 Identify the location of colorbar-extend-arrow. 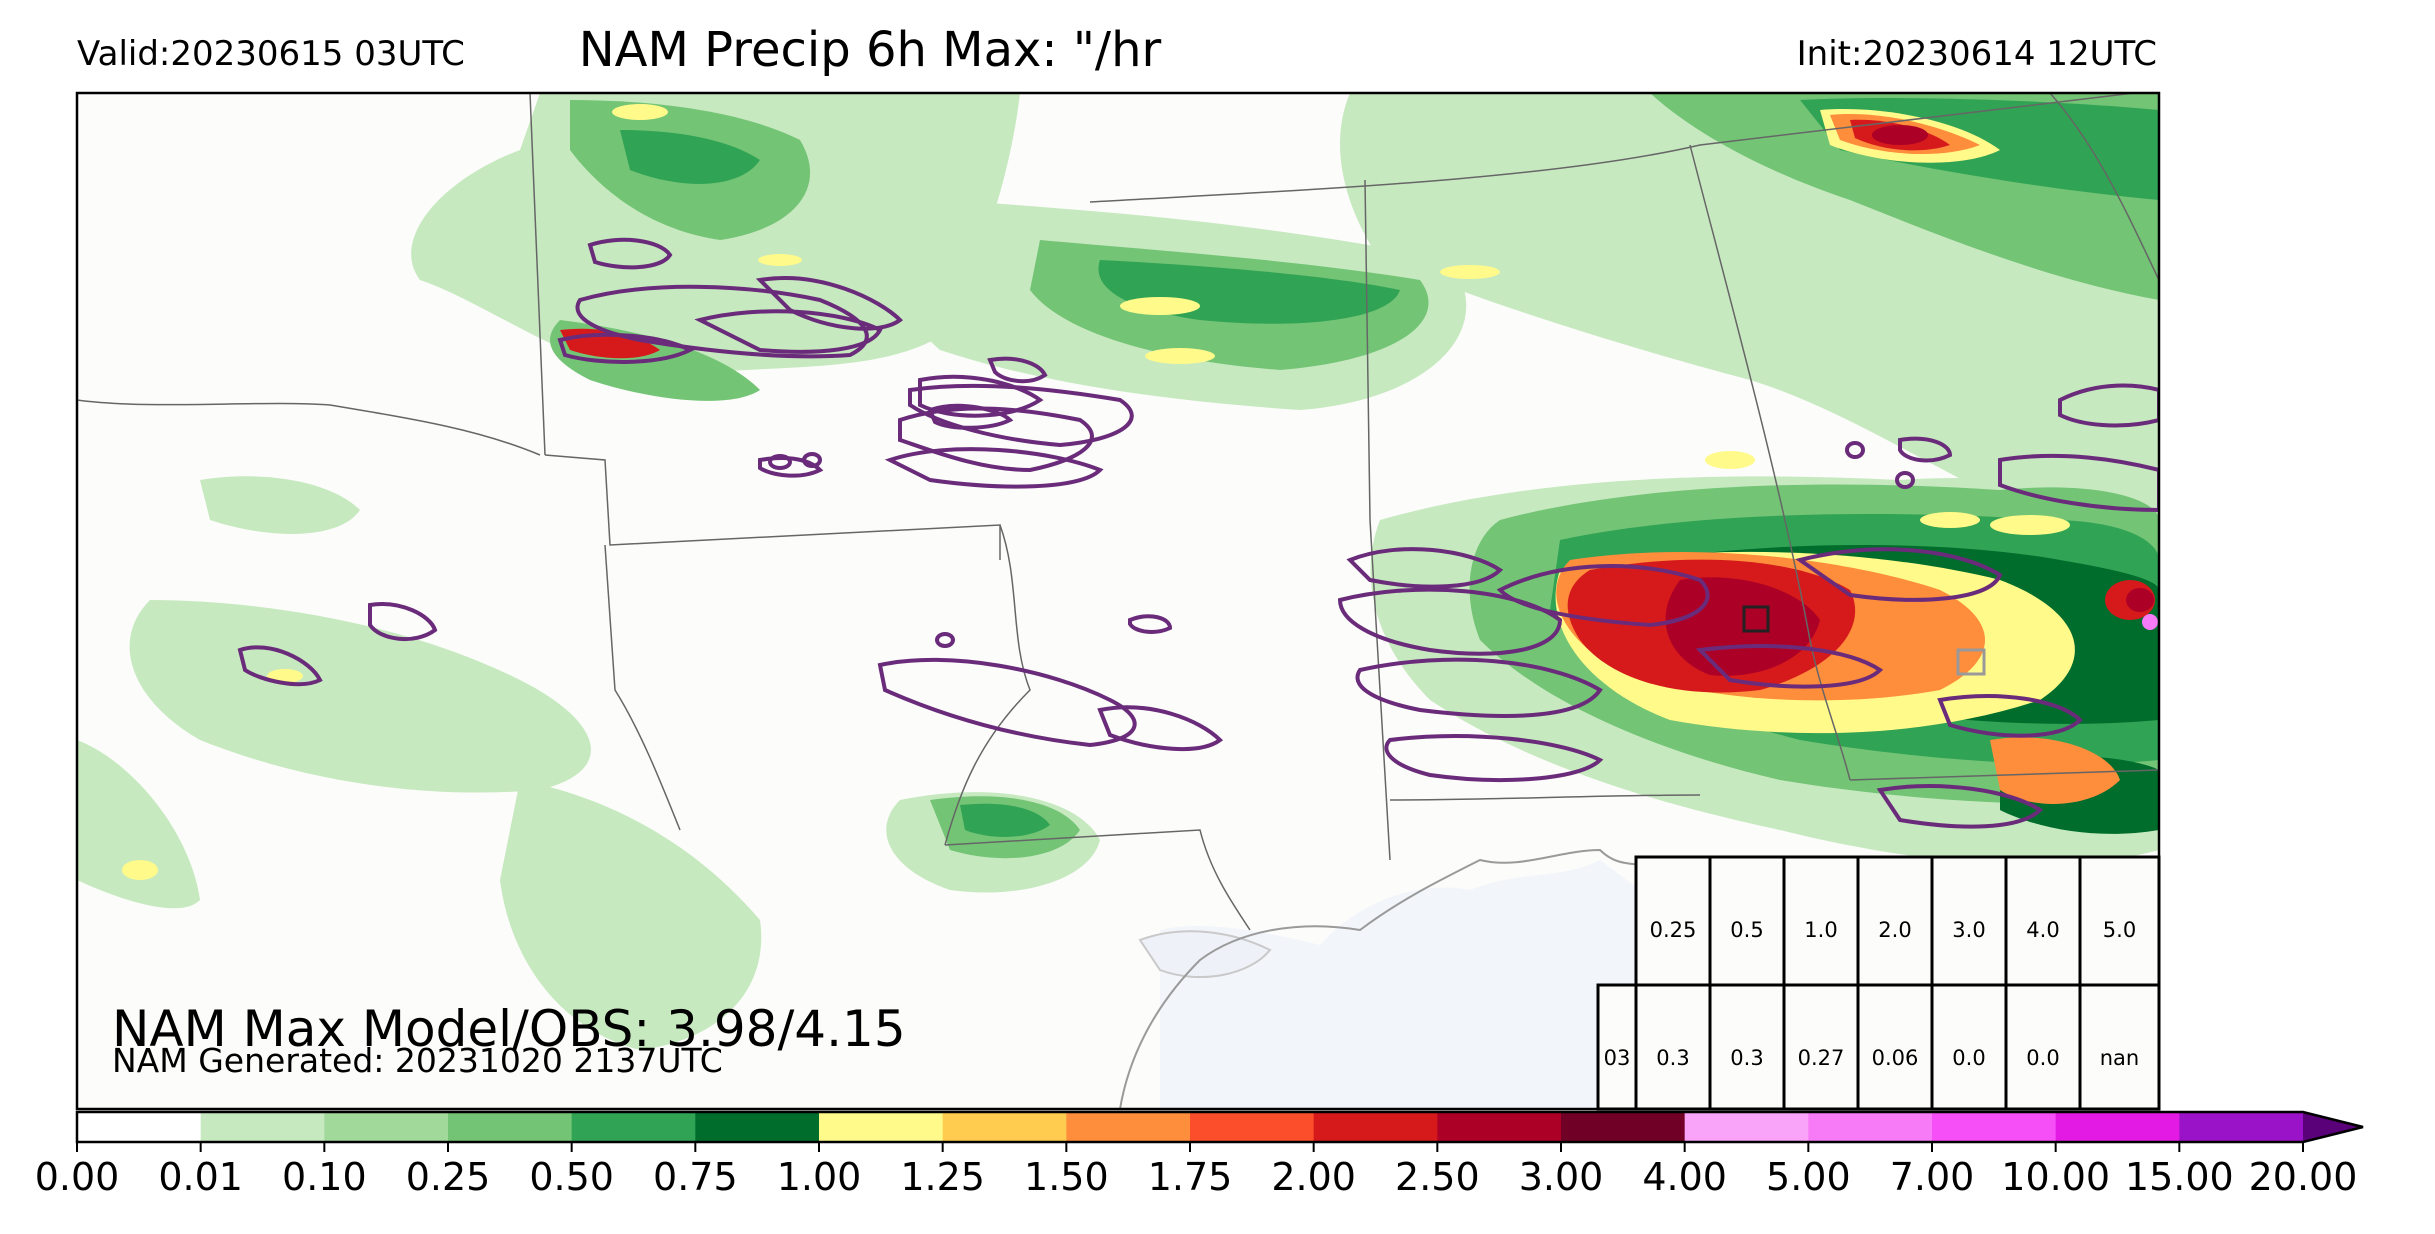
(2333, 1127).